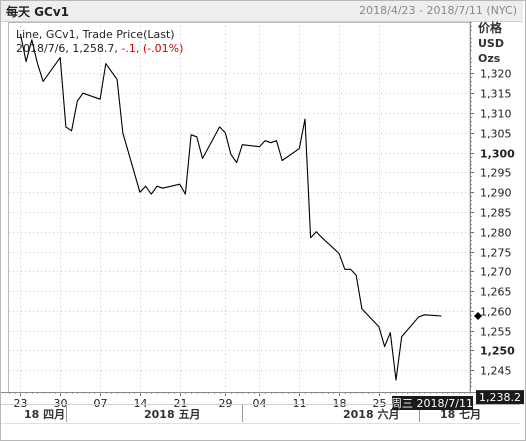 Image resolution: width=526 pixels, height=441 pixels. Describe the element at coordinates (496, 213) in the screenshot. I see `y-tick-label: 1,285` at that location.